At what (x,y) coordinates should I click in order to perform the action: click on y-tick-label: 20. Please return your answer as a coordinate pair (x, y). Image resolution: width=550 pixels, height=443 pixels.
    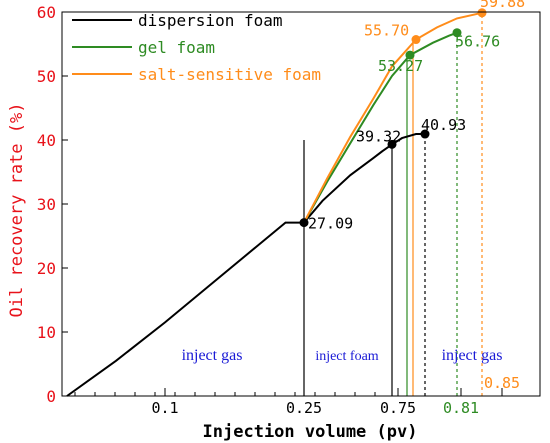
    Looking at the image, I should click on (46, 268).